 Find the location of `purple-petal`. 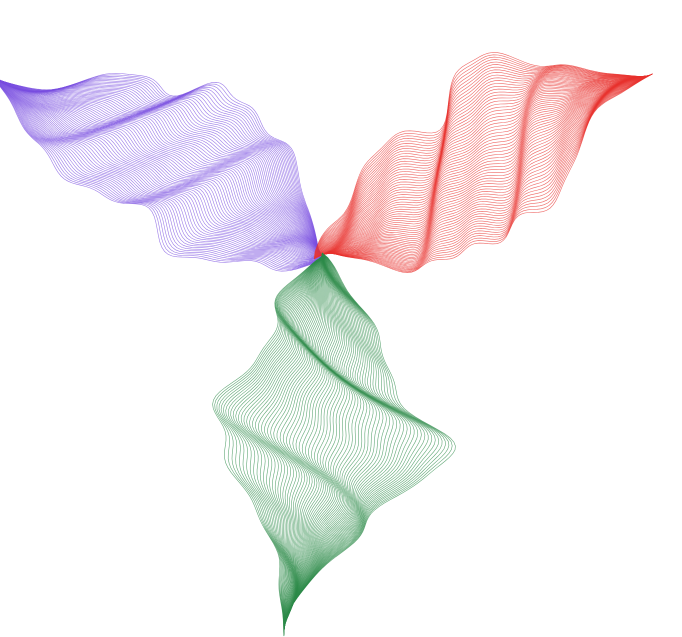

purple-petal is located at coordinates (163, 172).